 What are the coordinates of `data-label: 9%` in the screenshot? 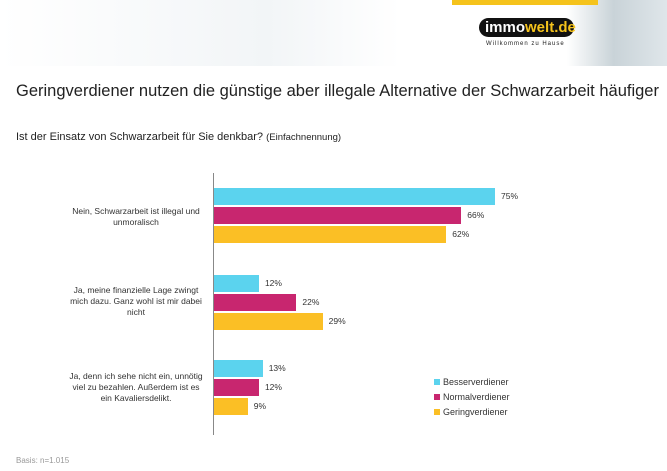 It's located at (260, 406).